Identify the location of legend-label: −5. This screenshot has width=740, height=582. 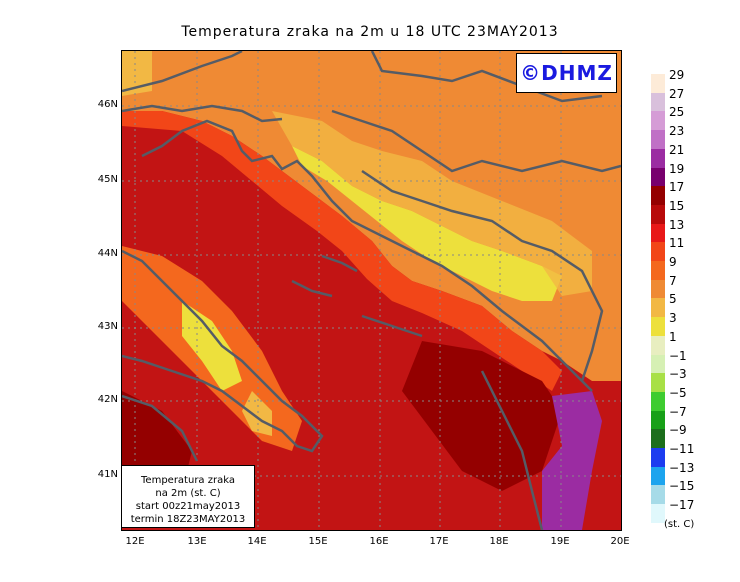
(678, 392).